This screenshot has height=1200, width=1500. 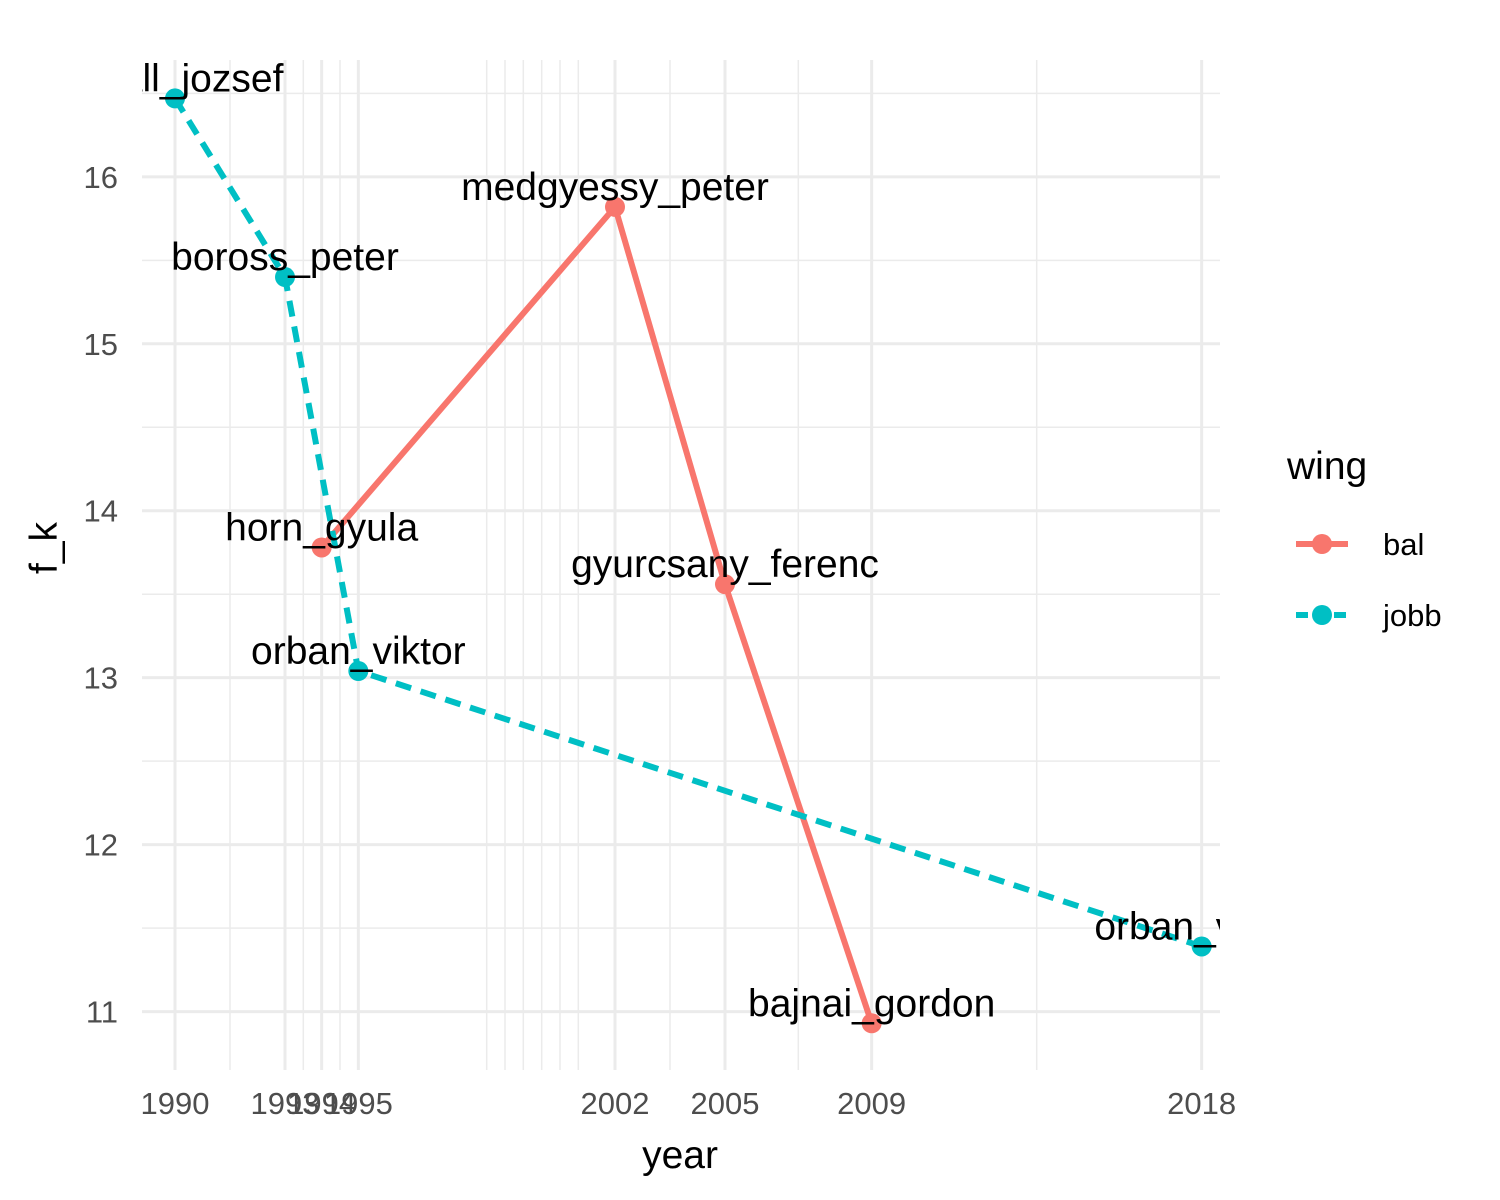 What do you see at coordinates (175, 78) in the screenshot?
I see `point-label: antall_jozsef` at bounding box center [175, 78].